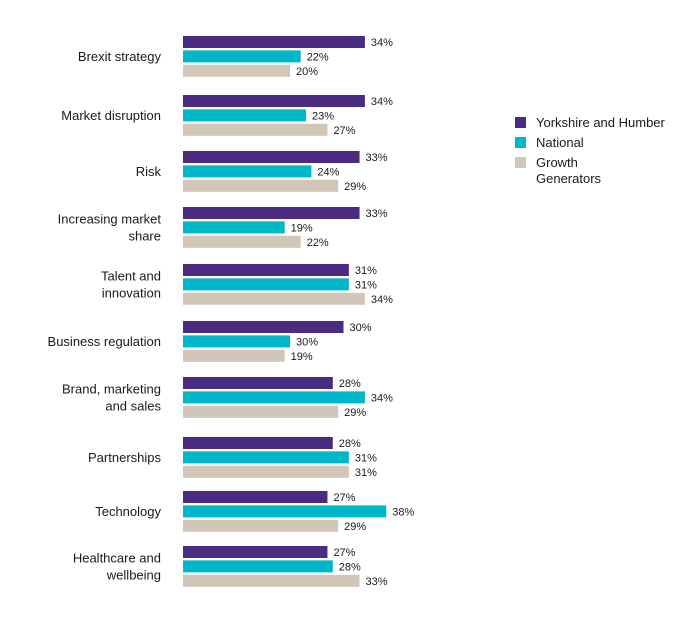 The image size is (700, 637). What do you see at coordinates (111, 397) in the screenshot?
I see `category-label: Brand, marketing and sales` at bounding box center [111, 397].